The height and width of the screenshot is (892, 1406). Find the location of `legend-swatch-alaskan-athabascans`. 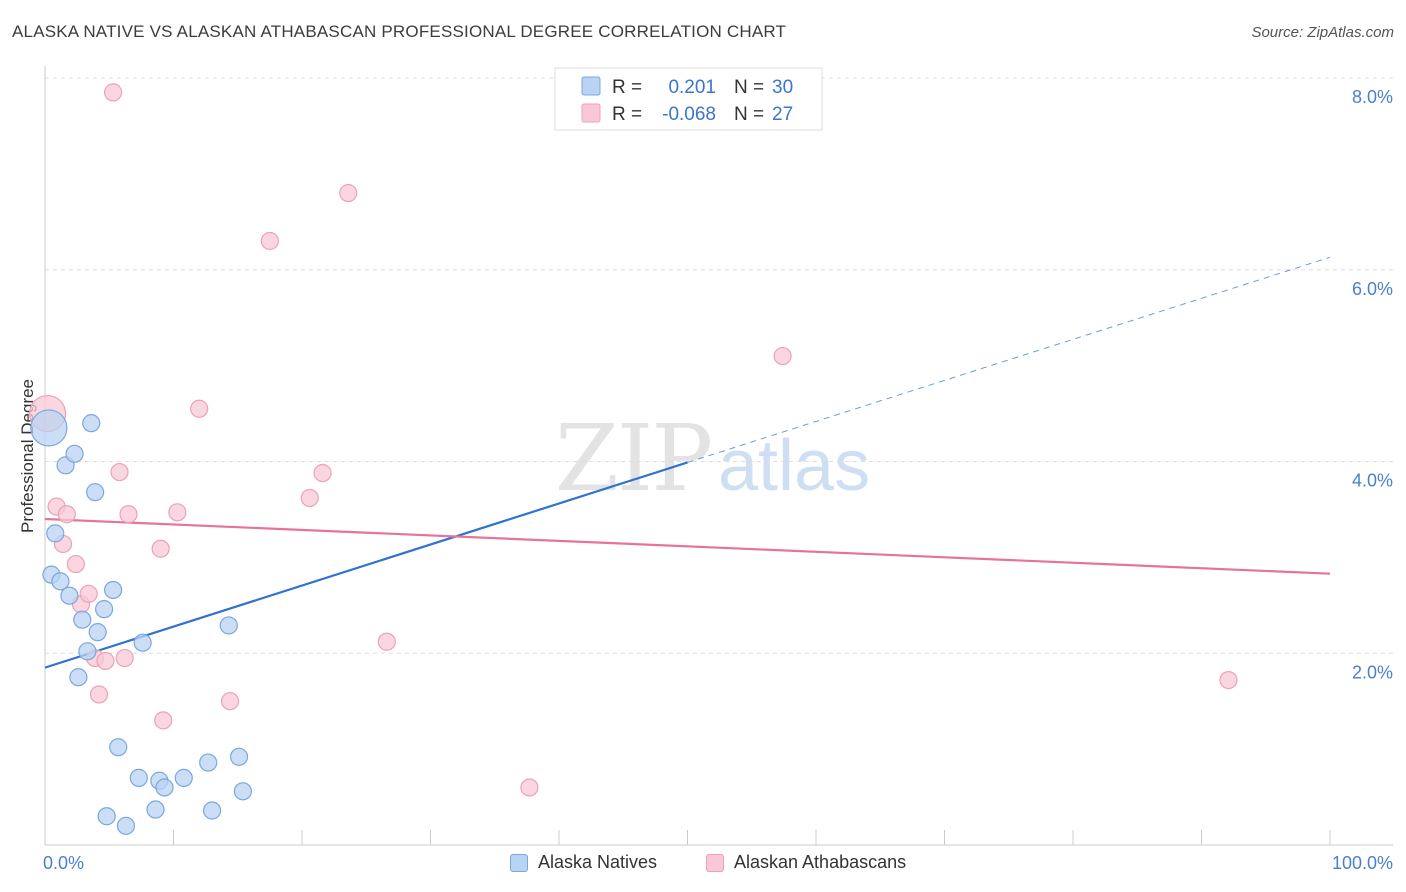

legend-swatch-alaskan-athabascans is located at coordinates (715, 862).